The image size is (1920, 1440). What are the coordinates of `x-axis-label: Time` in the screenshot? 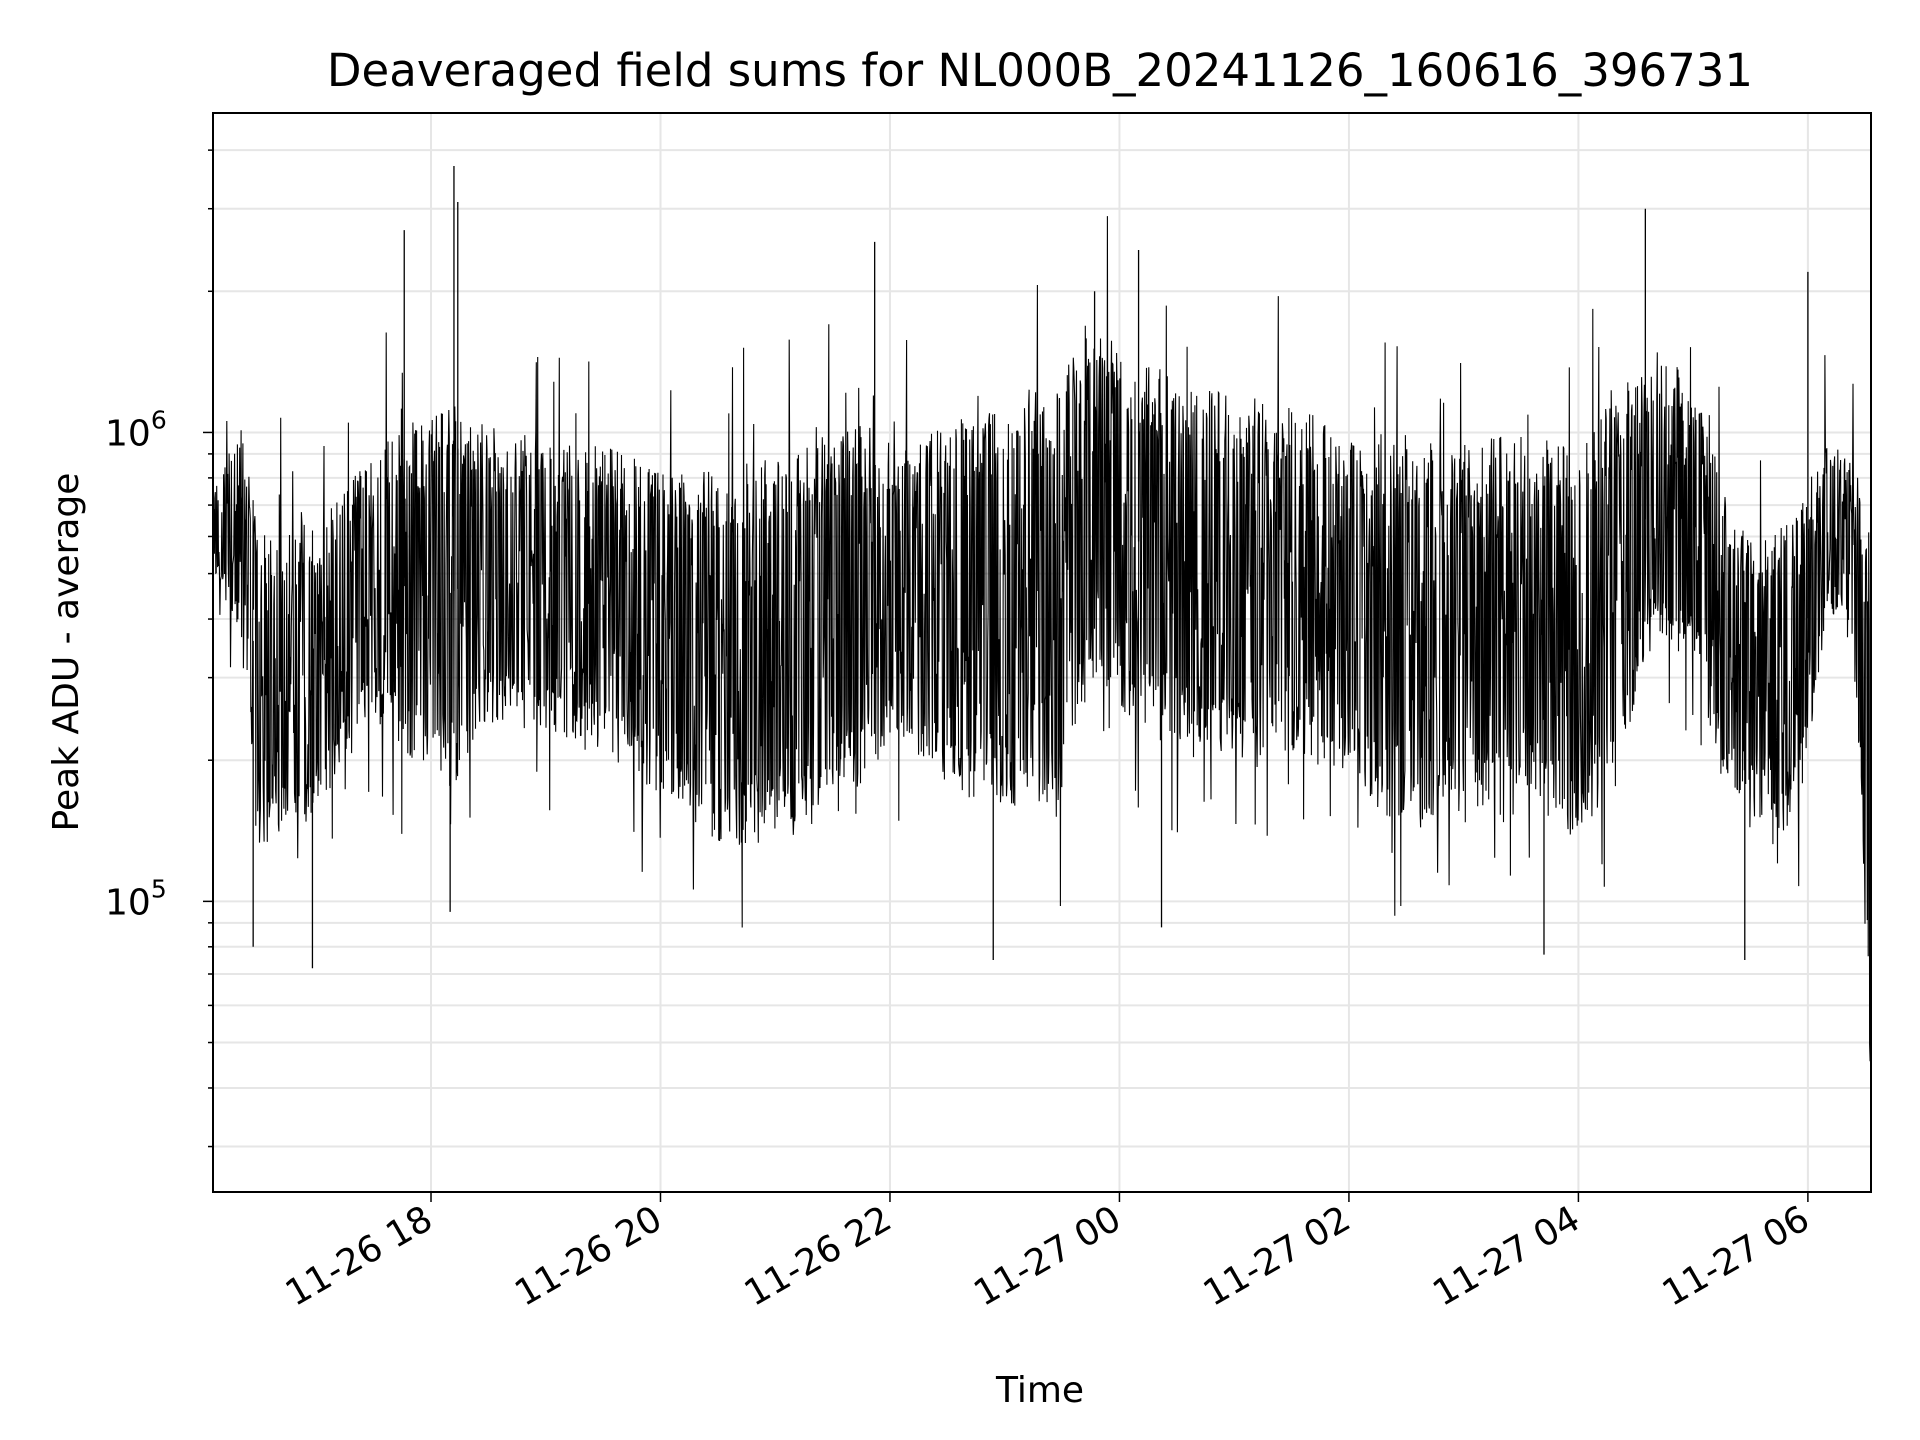 It's located at (1039, 1390).